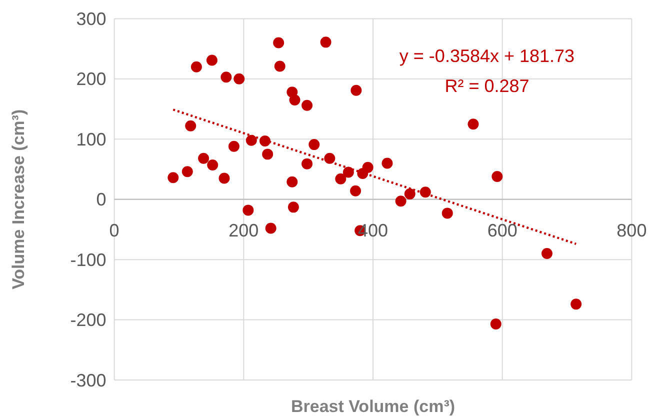 The height and width of the screenshot is (417, 652). Describe the element at coordinates (373, 406) in the screenshot. I see `x-axis-title: Breast Volume (cm³)` at that location.